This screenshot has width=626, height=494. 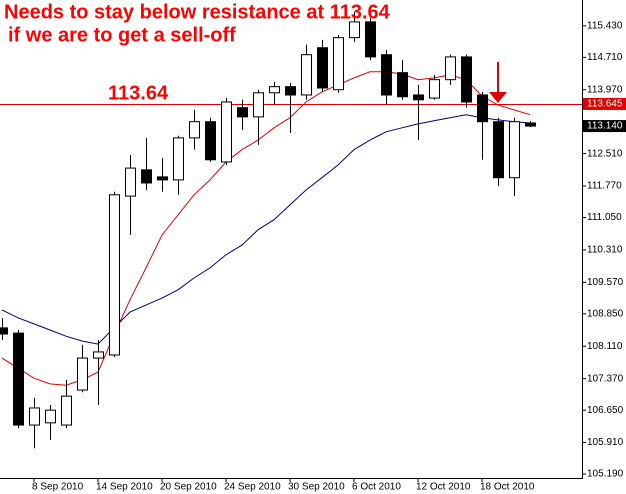 What do you see at coordinates (376, 487) in the screenshot?
I see `x-tick-label: 6 Oct 2010` at bounding box center [376, 487].